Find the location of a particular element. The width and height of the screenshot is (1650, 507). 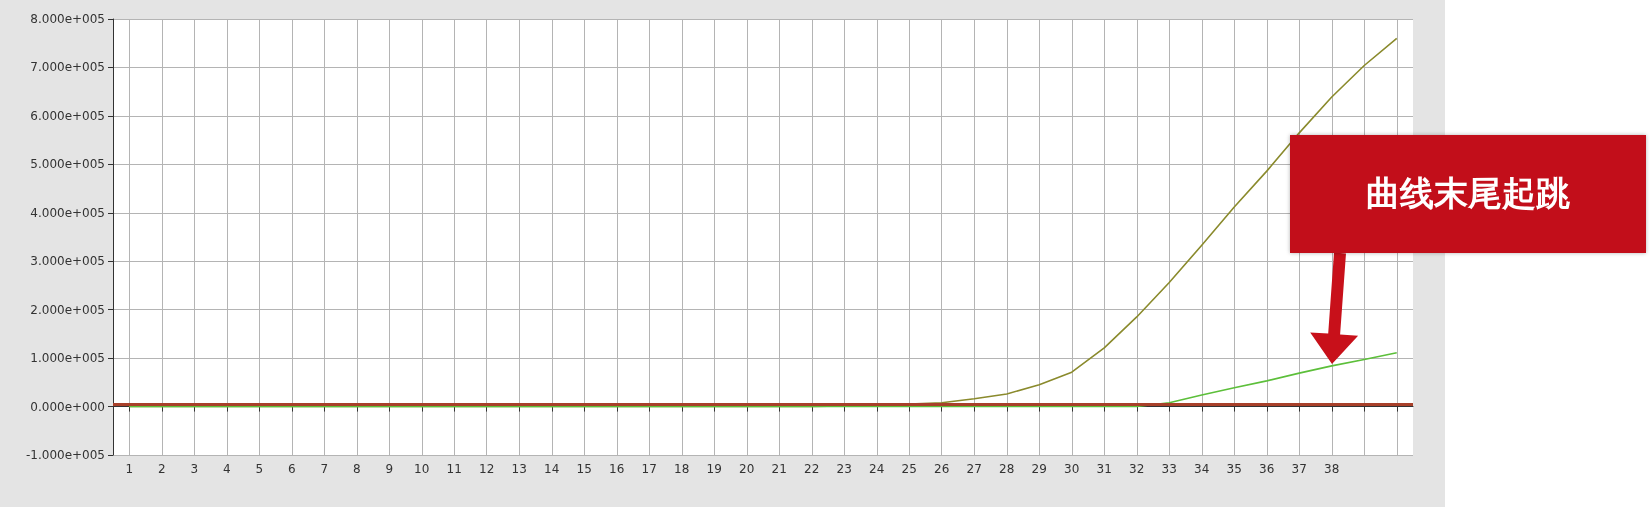

x-tick-label: 16 is located at coordinates (617, 469).